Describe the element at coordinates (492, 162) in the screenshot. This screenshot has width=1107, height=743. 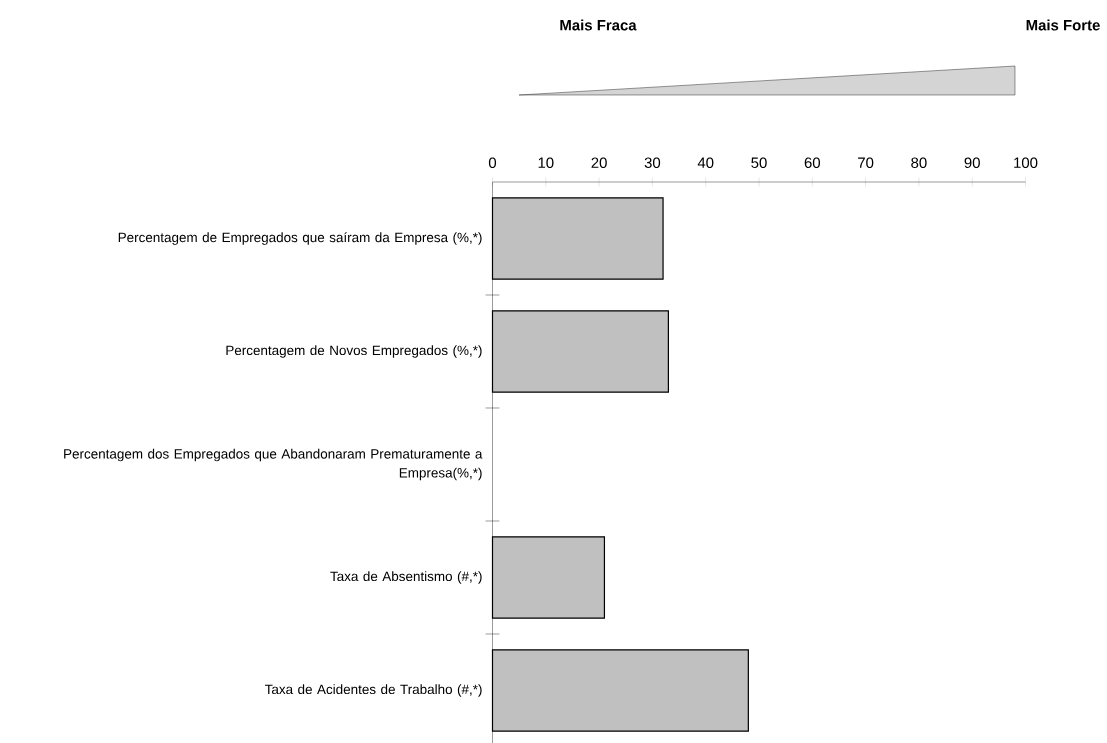
I see `x-tick-label: 0` at that location.